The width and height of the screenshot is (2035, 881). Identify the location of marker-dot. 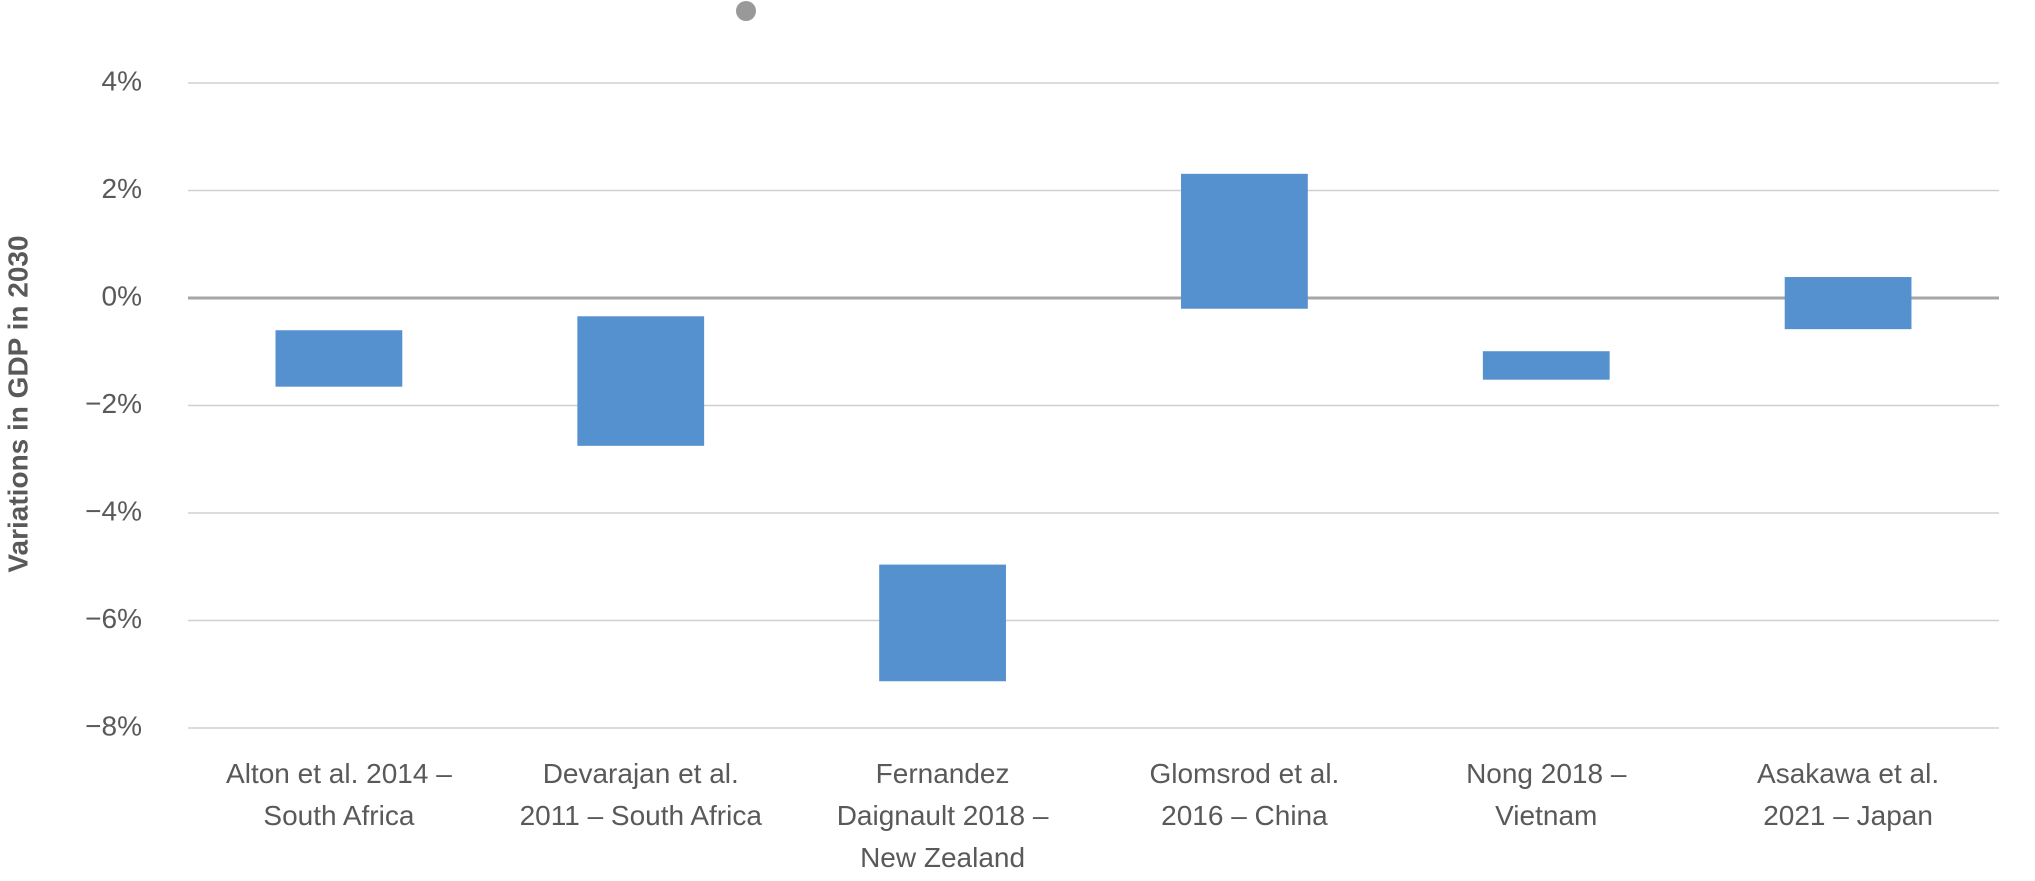
(746, 11).